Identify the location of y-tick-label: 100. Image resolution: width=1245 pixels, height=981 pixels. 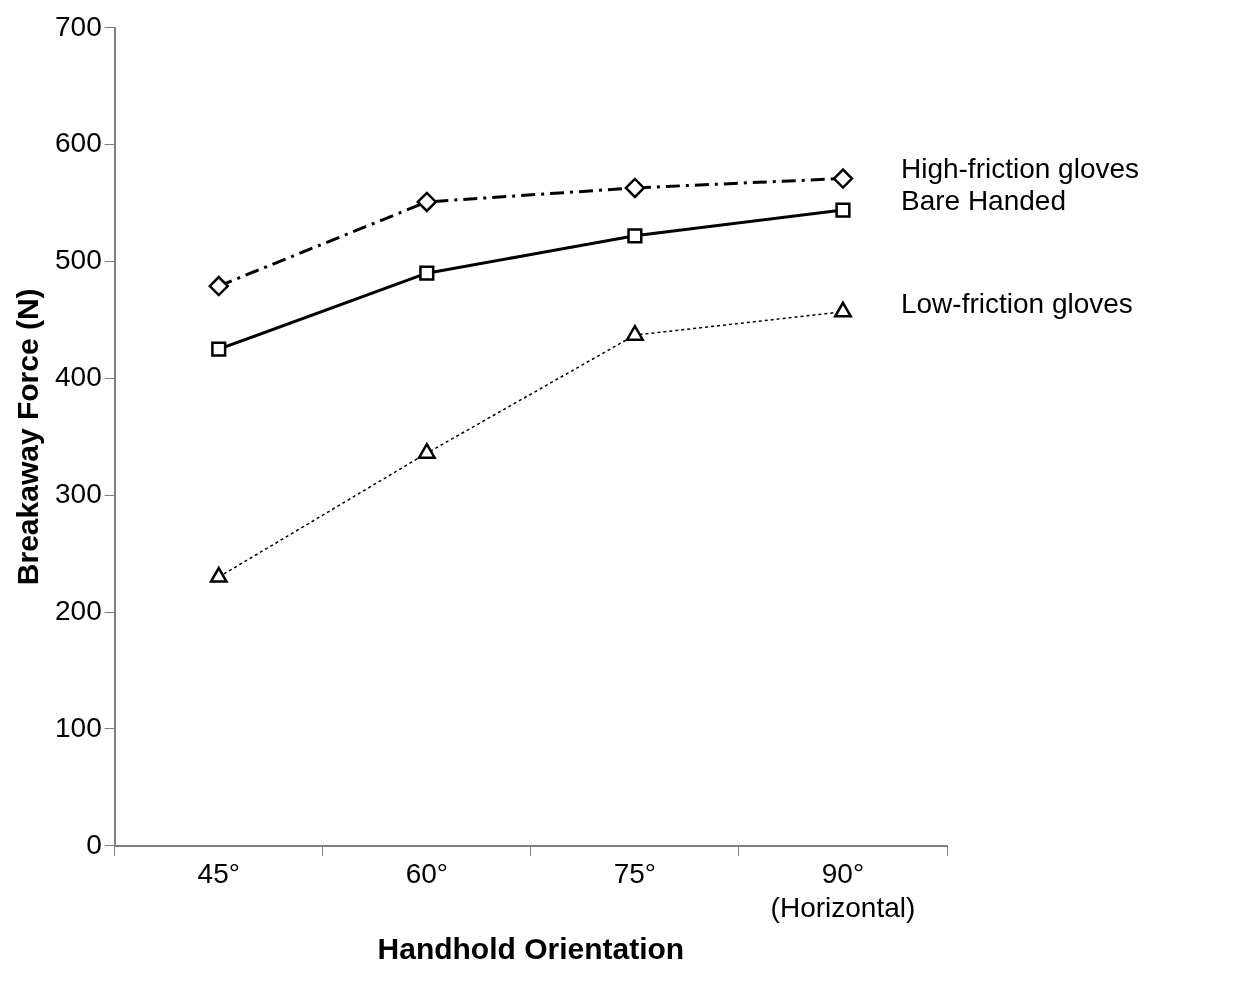
(78, 727).